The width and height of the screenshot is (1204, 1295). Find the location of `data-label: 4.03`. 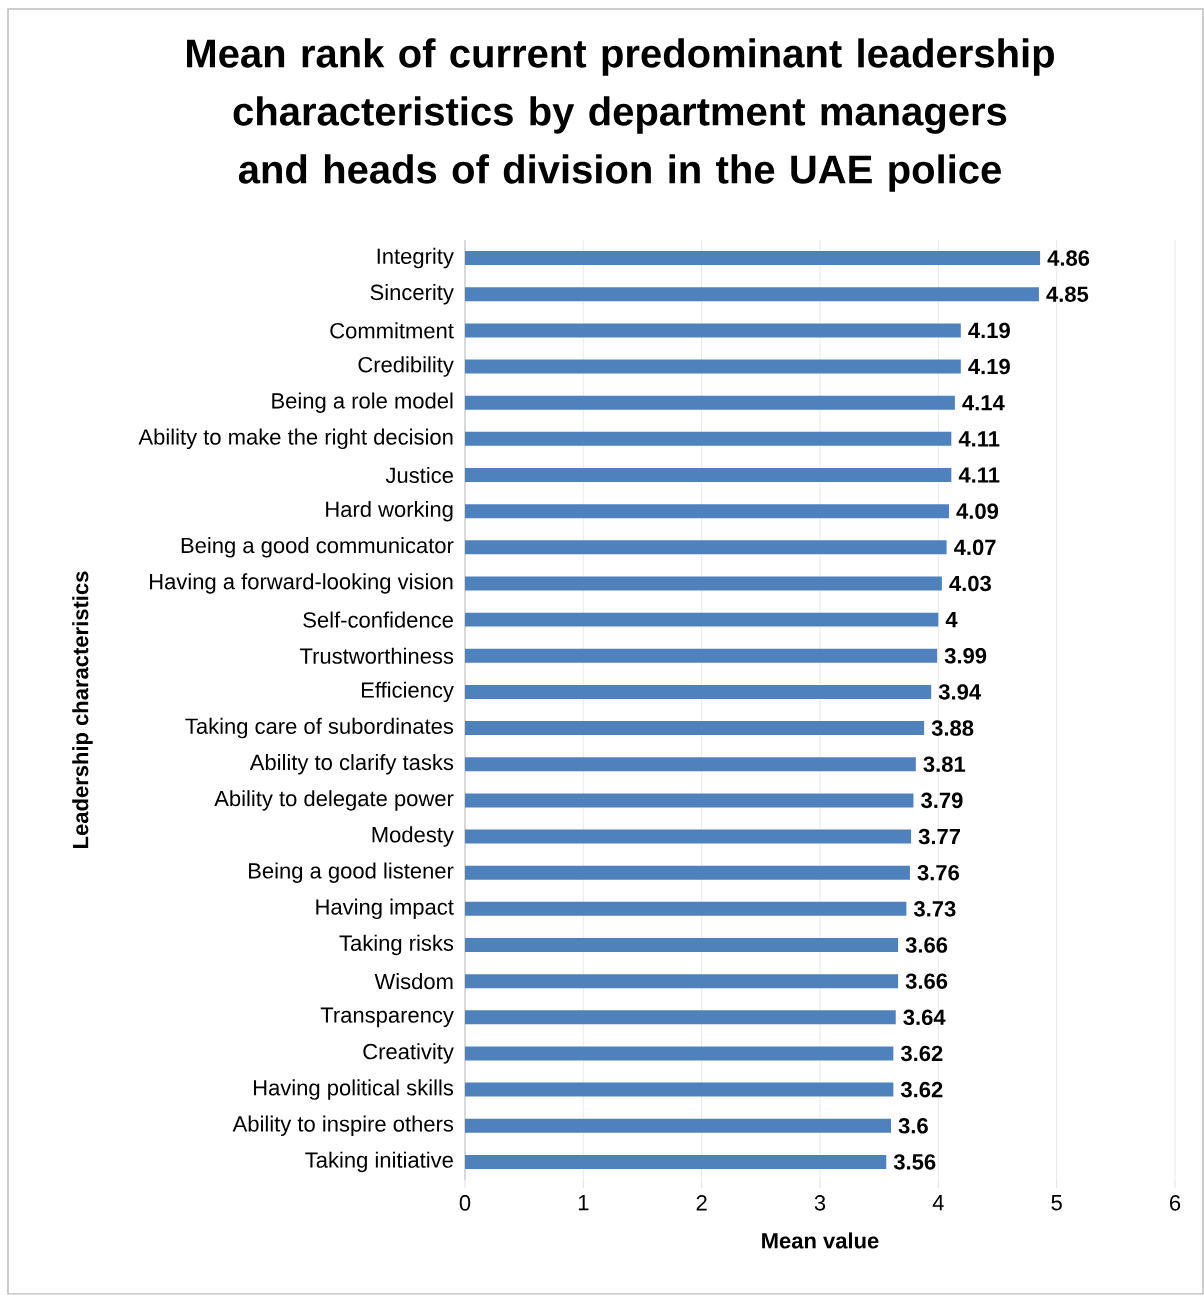

data-label: 4.03 is located at coordinates (970, 583).